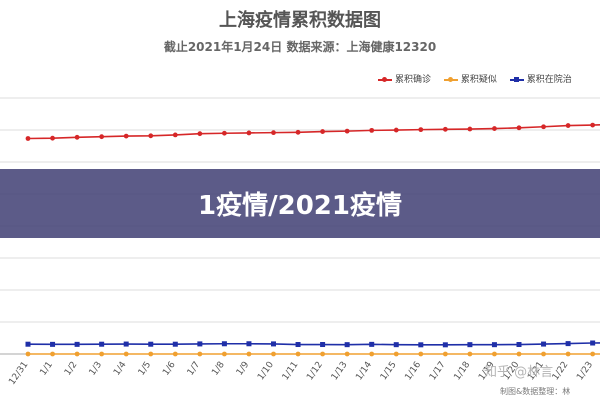 Image resolution: width=600 pixels, height=400 pixels. Describe the element at coordinates (389, 371) in the screenshot. I see `x-tick-label: 1/15` at that location.